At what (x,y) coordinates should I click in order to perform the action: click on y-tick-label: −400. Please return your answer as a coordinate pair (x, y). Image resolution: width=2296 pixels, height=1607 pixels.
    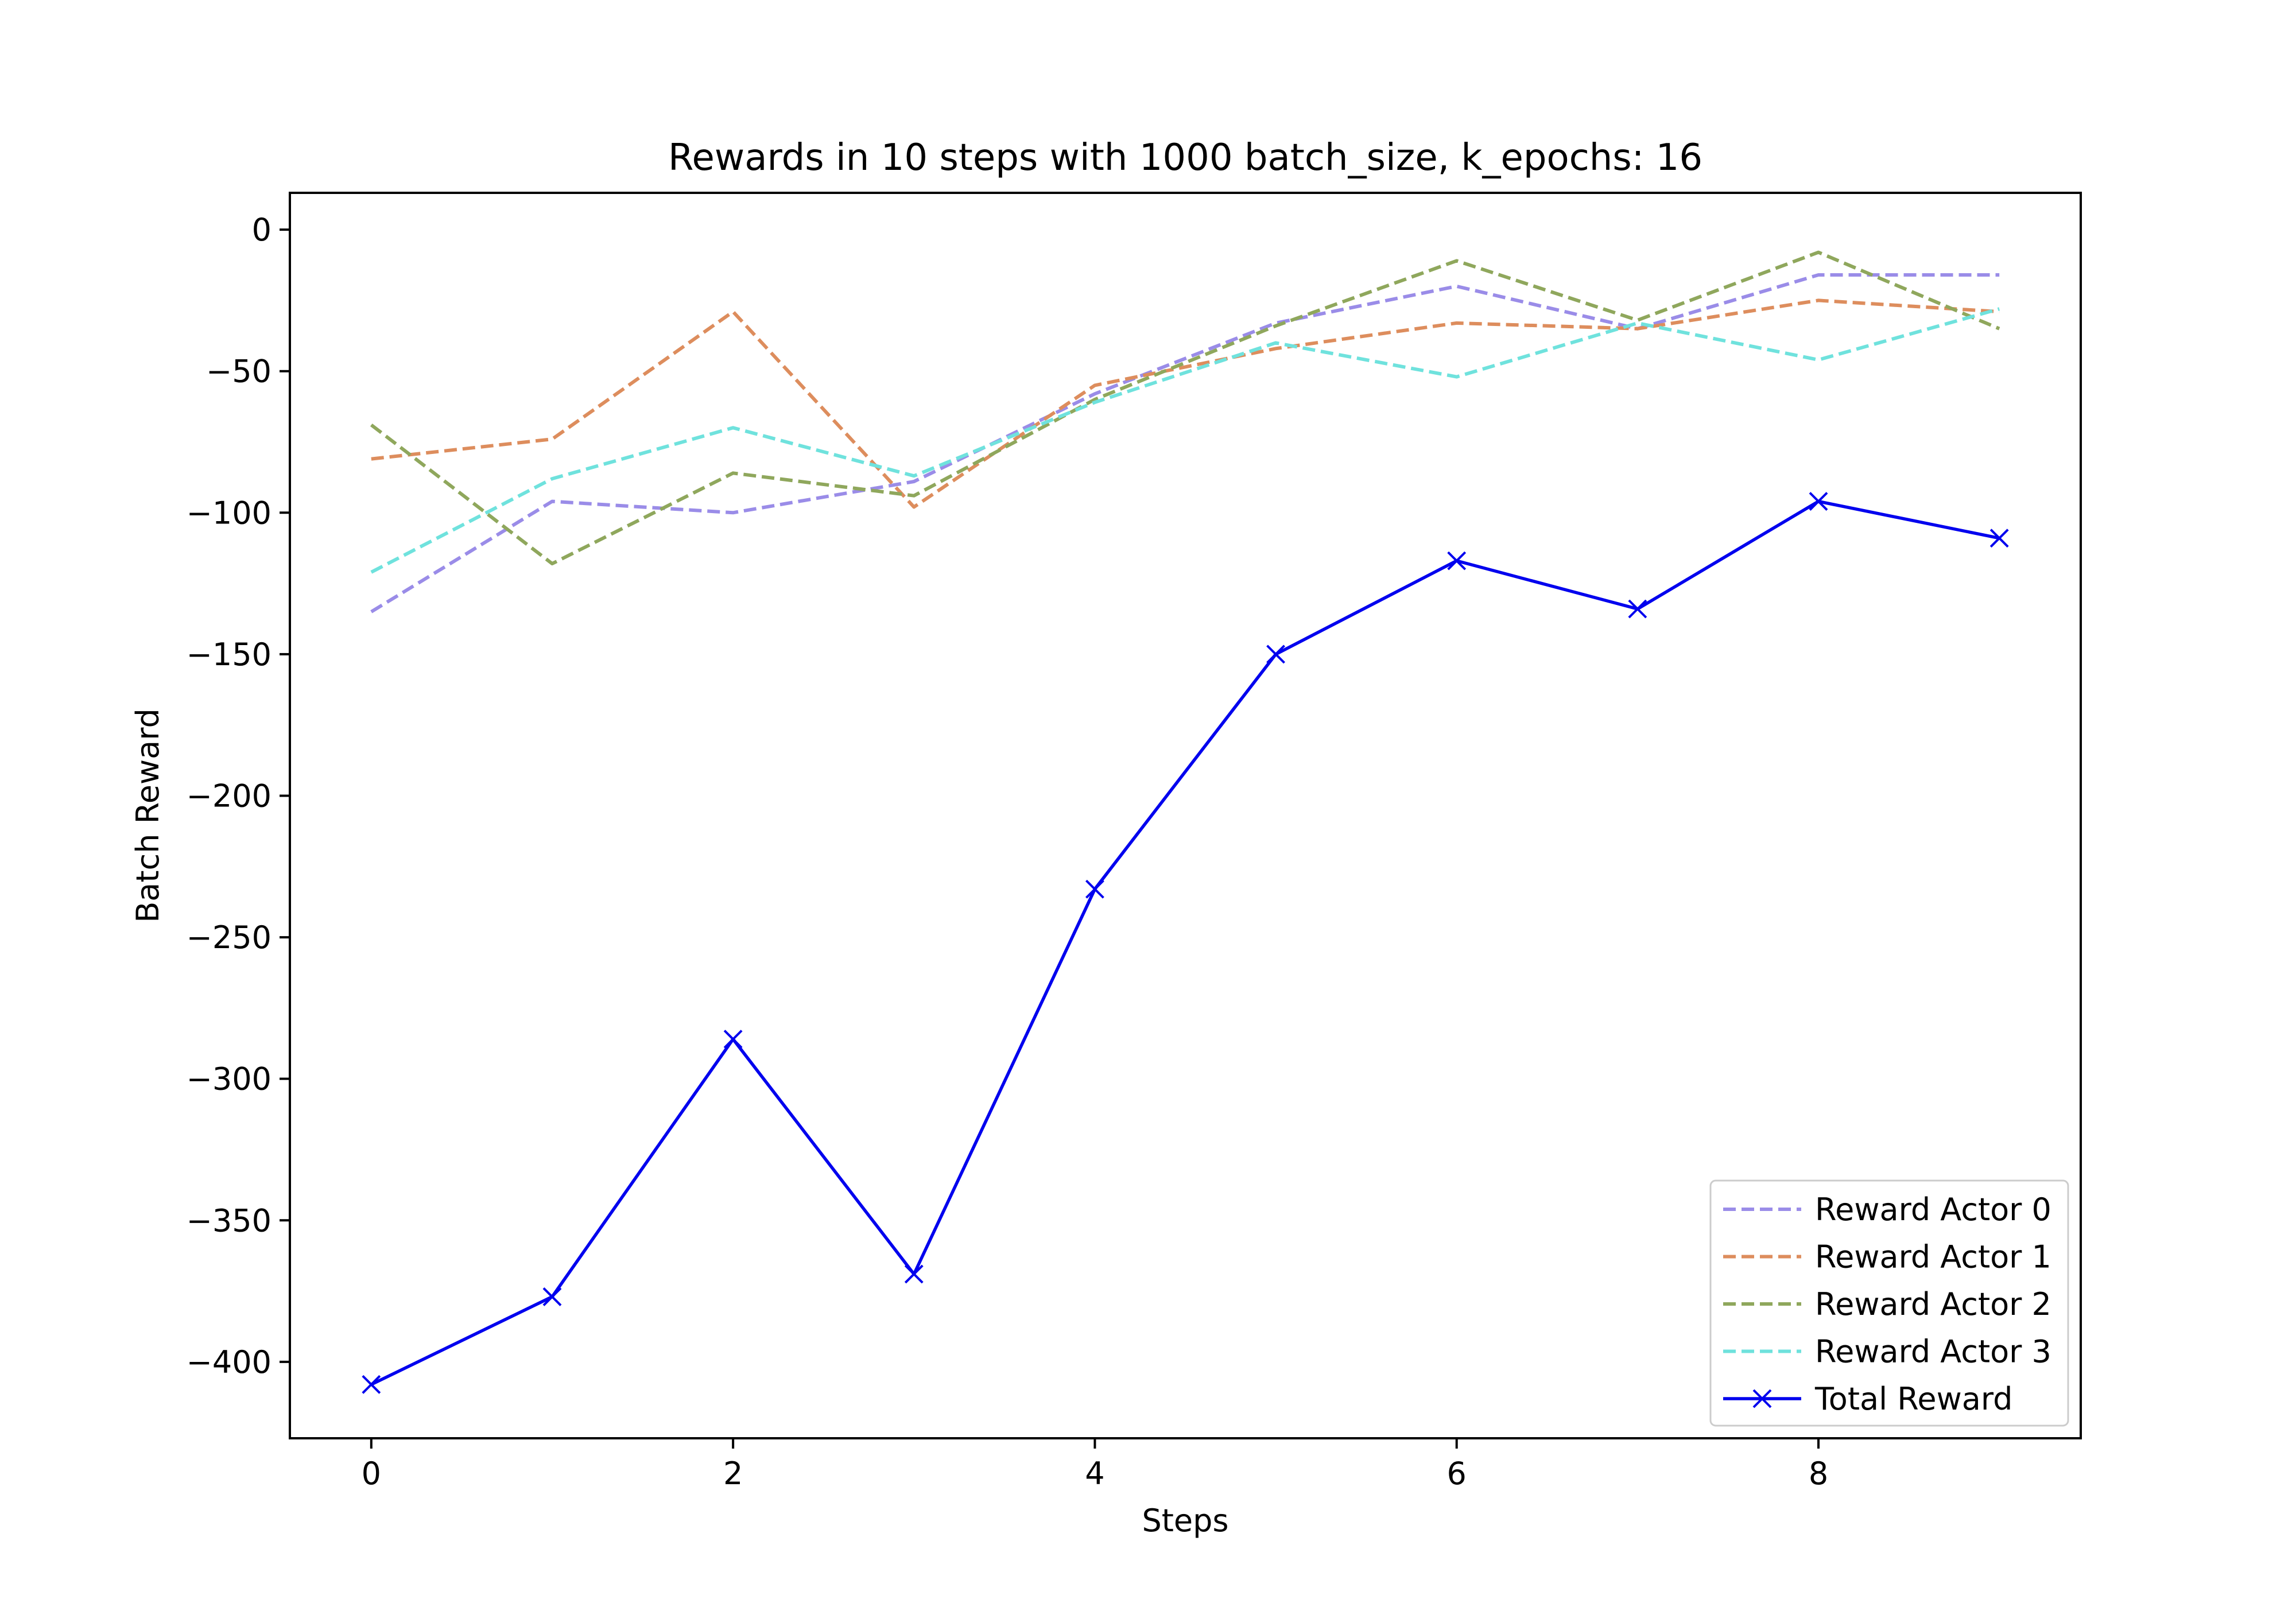
    Looking at the image, I should click on (229, 1362).